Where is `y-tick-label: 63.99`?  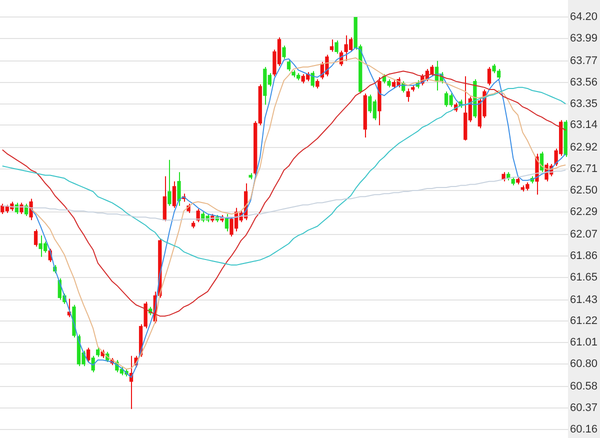
y-tick-label: 63.99 is located at coordinates (584, 38).